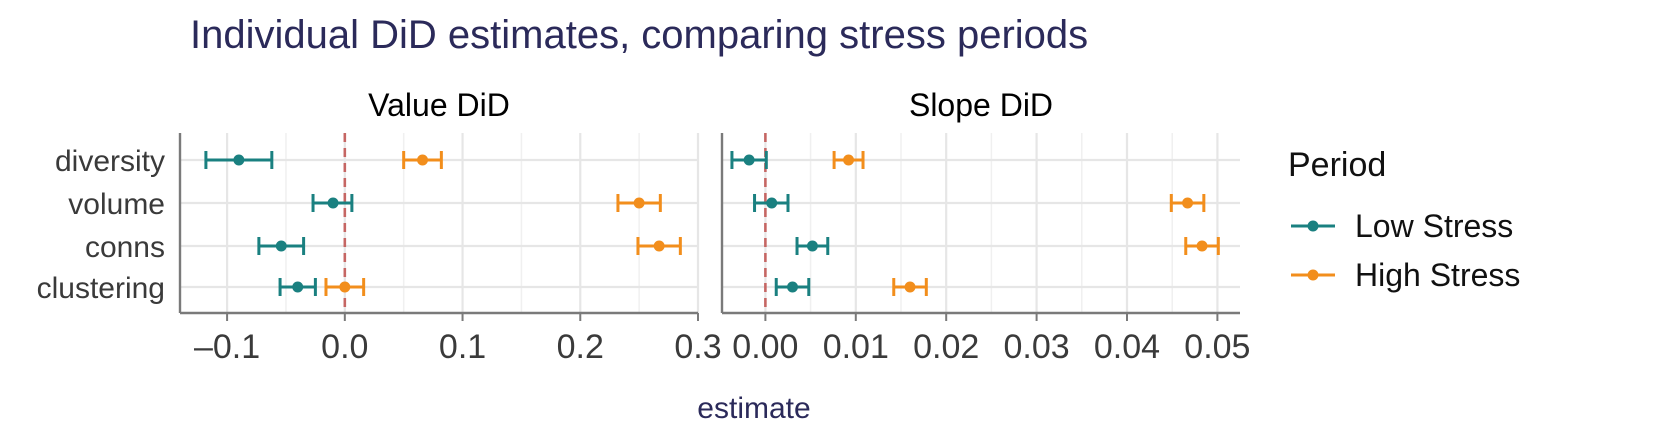 The height and width of the screenshot is (448, 1661). What do you see at coordinates (101, 225) in the screenshot?
I see `y-axis-labels: diversity volume conns clustering` at bounding box center [101, 225].